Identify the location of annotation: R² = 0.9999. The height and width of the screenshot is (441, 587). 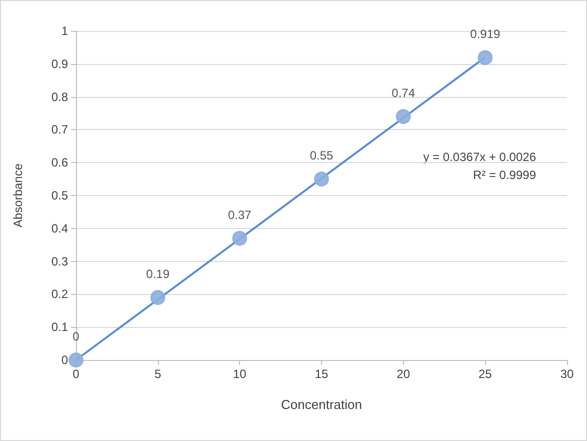
(504, 175).